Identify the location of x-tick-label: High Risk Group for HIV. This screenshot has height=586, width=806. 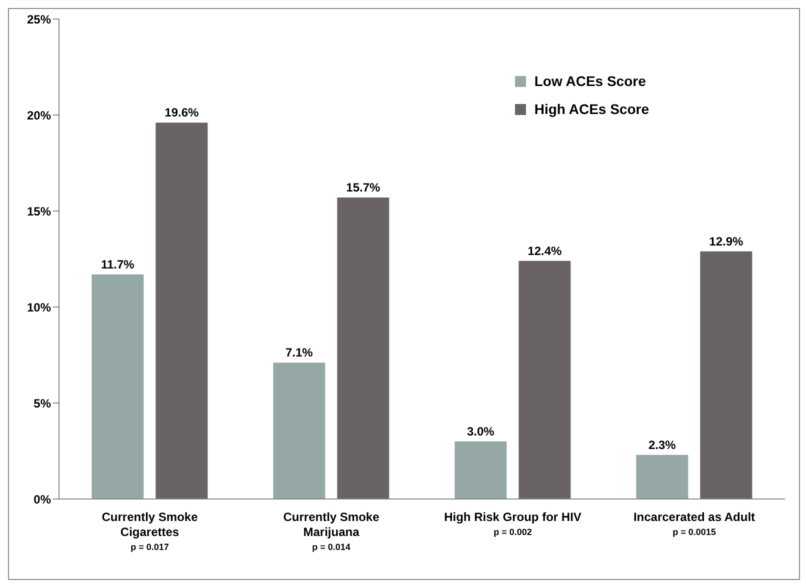
(513, 517).